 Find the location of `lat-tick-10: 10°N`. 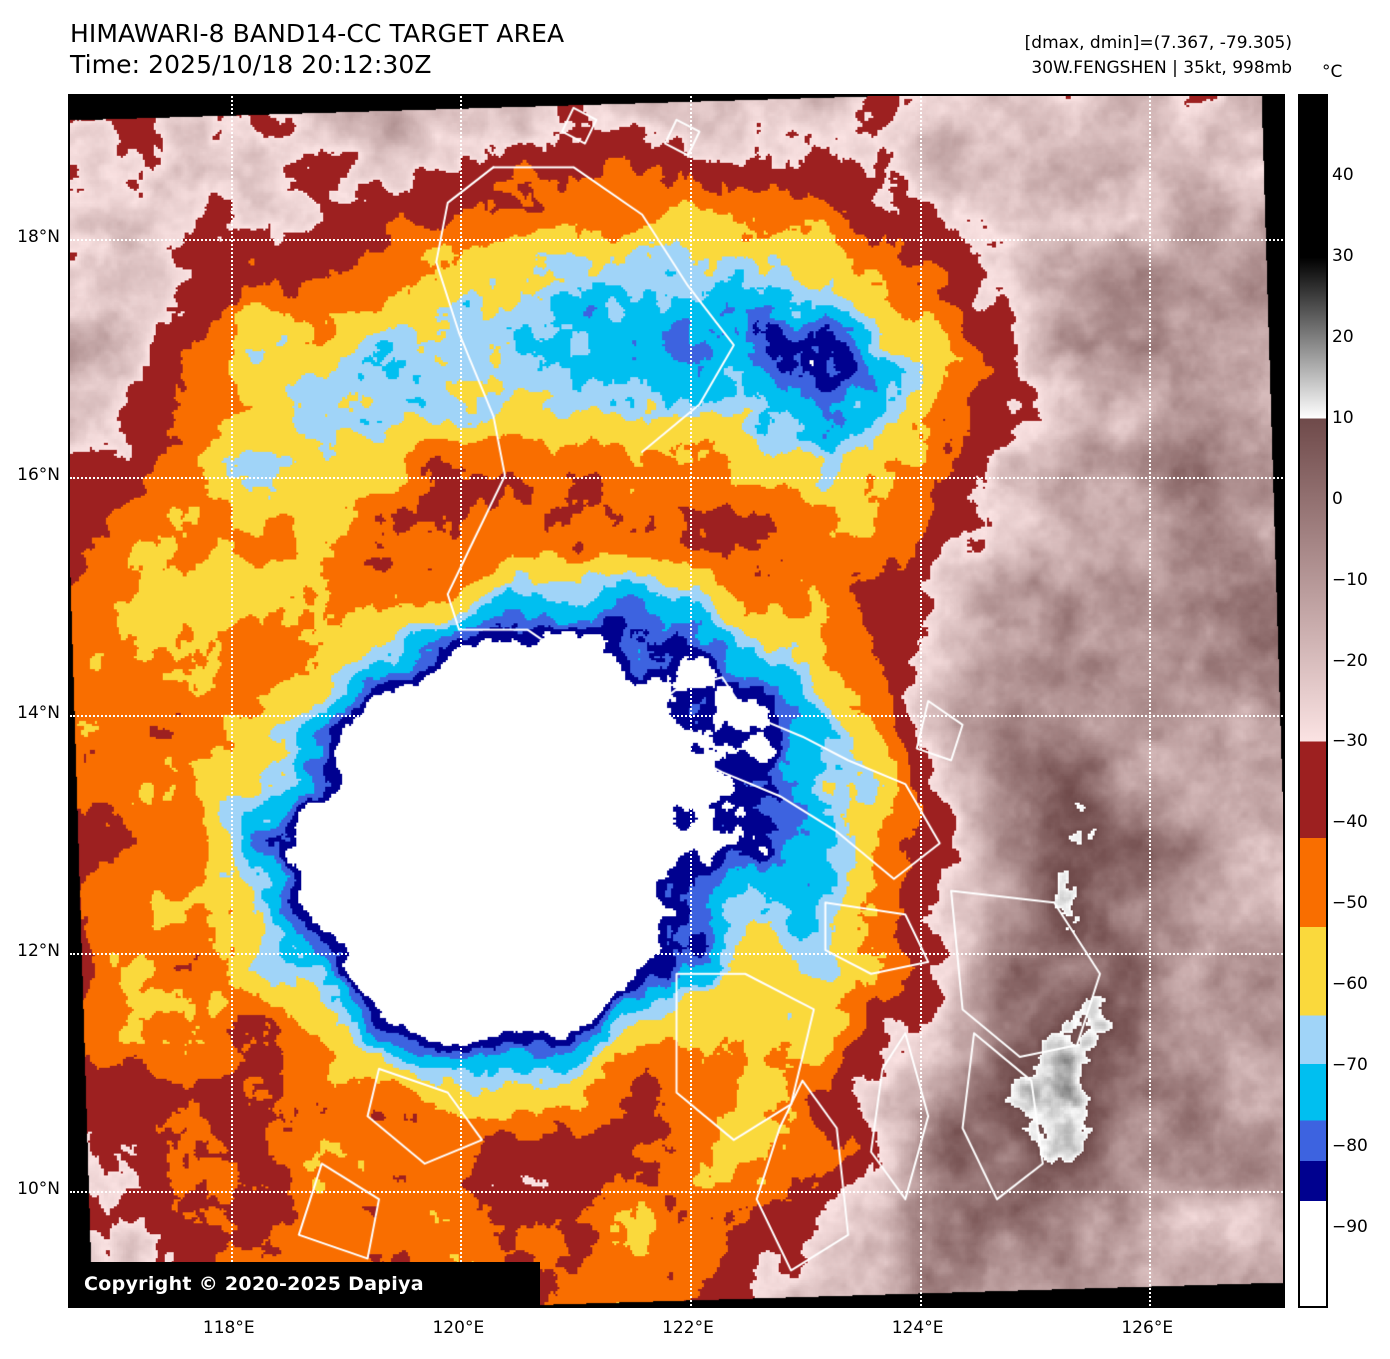

lat-tick-10: 10°N is located at coordinates (38, 1188).